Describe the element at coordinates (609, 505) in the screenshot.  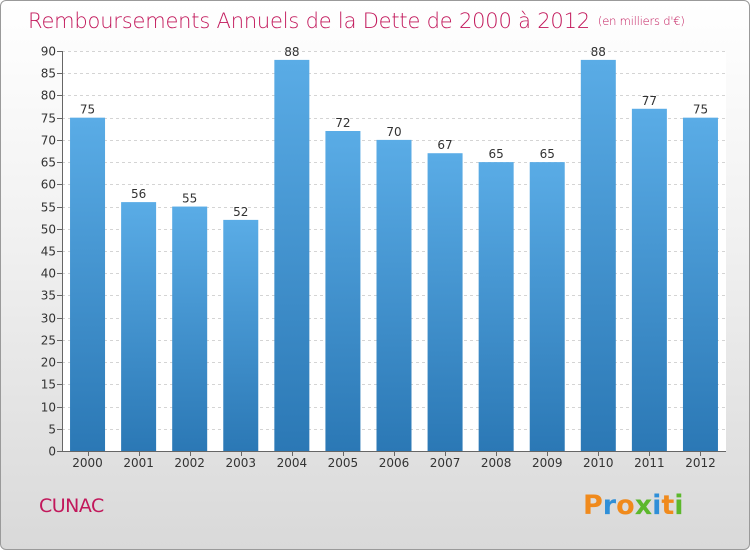
I see `logo-letter: r` at that location.